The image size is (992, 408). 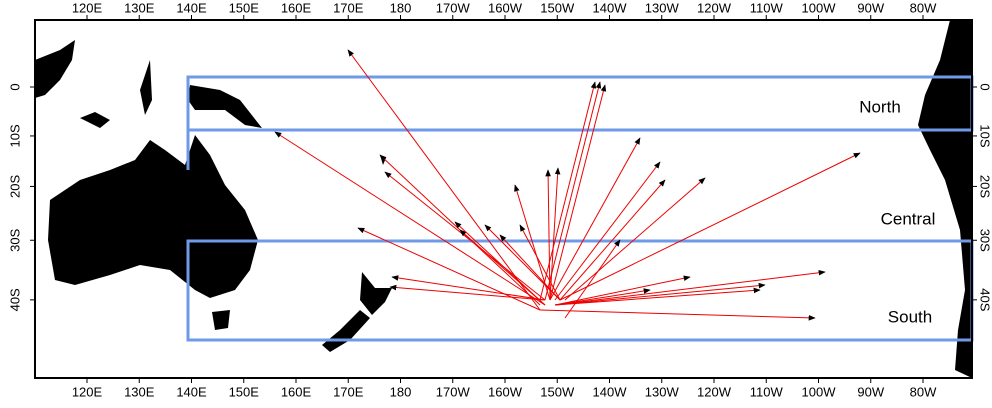 I want to click on region-label: Central, so click(x=908, y=218).